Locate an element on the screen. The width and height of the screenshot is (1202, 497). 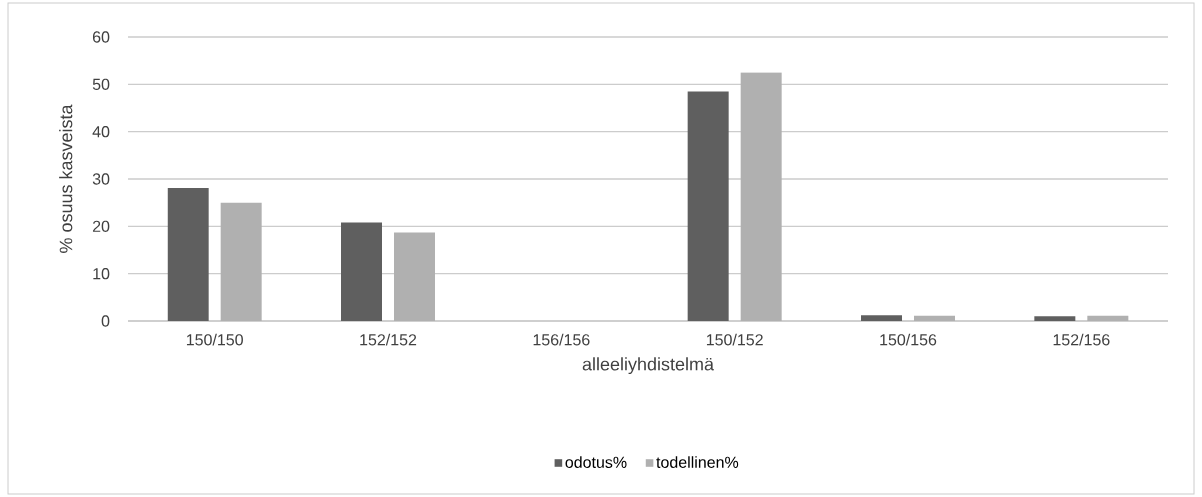
y-tick-label: 60 is located at coordinates (101, 37).